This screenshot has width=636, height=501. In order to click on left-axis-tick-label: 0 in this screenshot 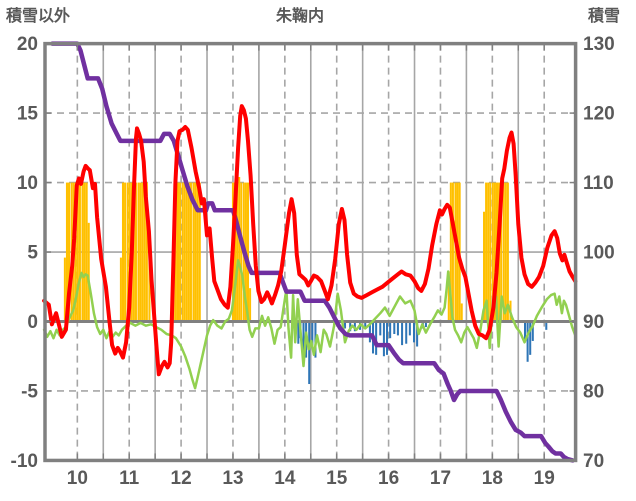, I will do `click(32, 322)`.